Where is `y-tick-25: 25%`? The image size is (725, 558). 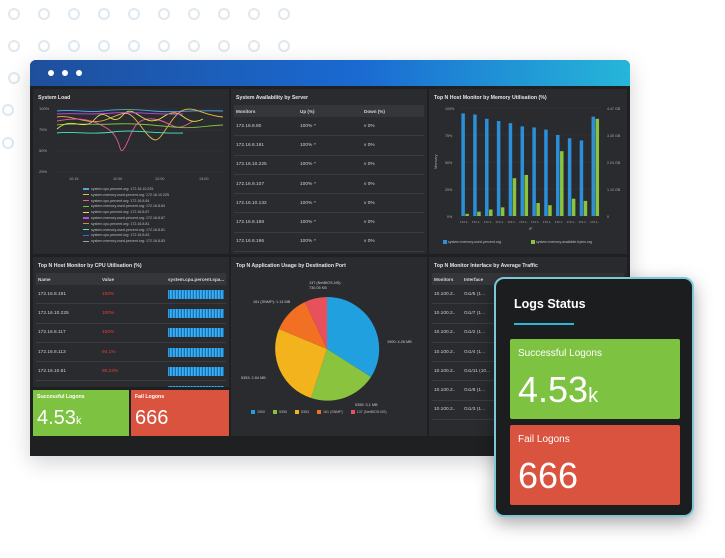
y-tick-25: 25% is located at coordinates (43, 171).